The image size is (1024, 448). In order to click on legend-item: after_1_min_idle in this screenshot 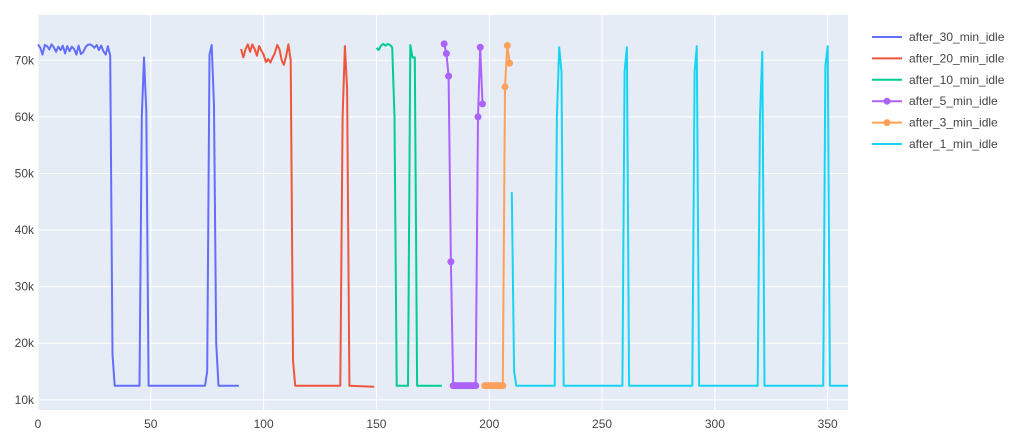, I will do `click(935, 144)`.